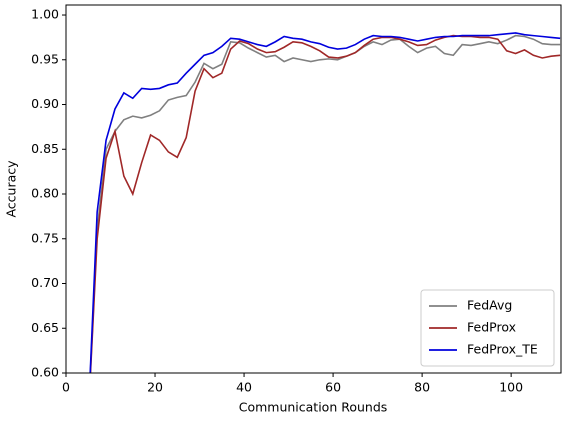 The image size is (564, 426). Describe the element at coordinates (11, 189) in the screenshot. I see `y-axis-label: Accuracy` at that location.